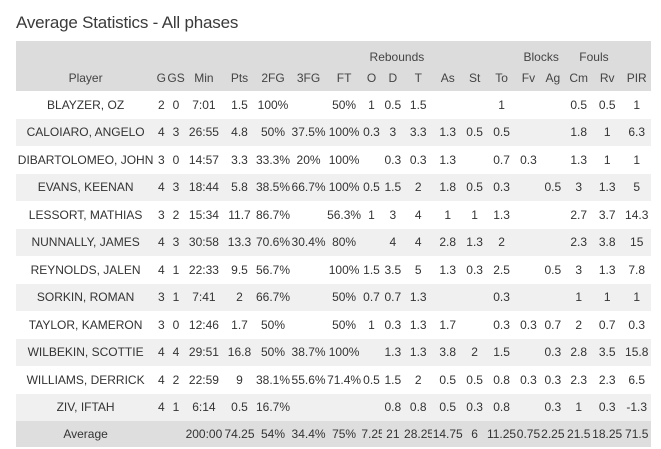  I want to click on stat-cell-pts: 2, so click(239, 297).